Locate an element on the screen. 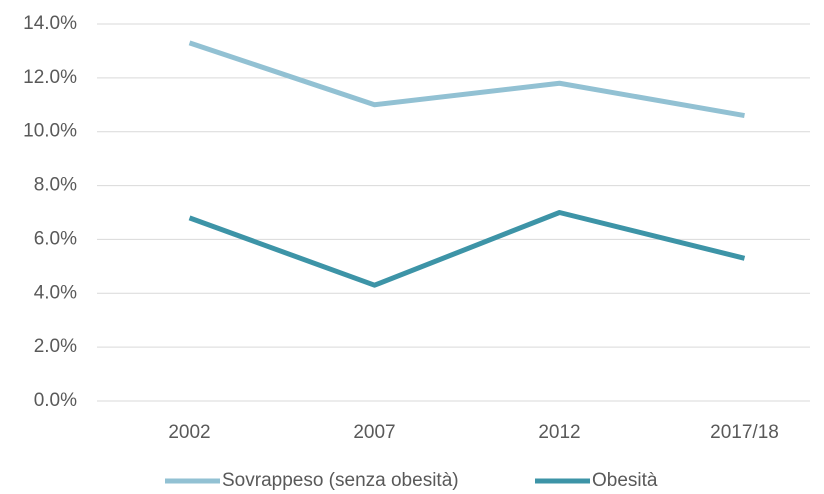 The width and height of the screenshot is (824, 494). x-tick-label: 2002 is located at coordinates (189, 432).